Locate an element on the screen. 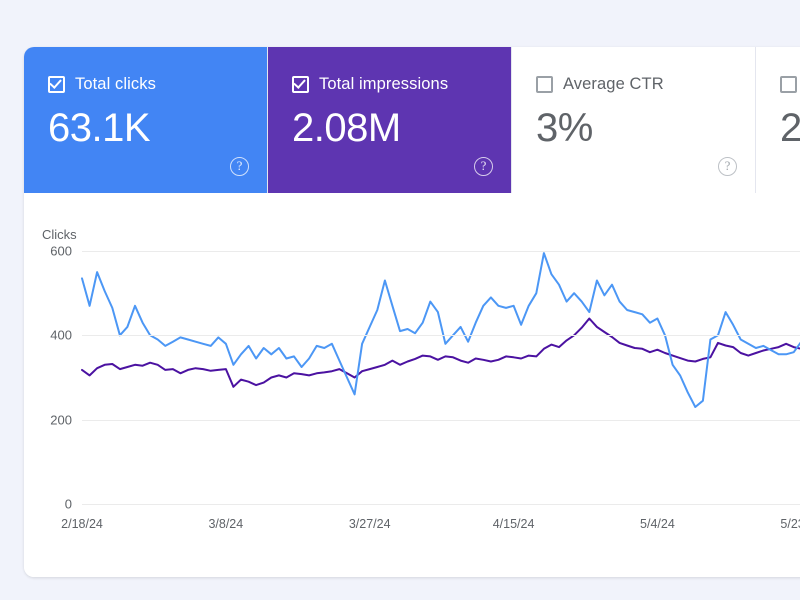 The height and width of the screenshot is (600, 800). x-axis-tick-label: 4/15/24 is located at coordinates (513, 524).